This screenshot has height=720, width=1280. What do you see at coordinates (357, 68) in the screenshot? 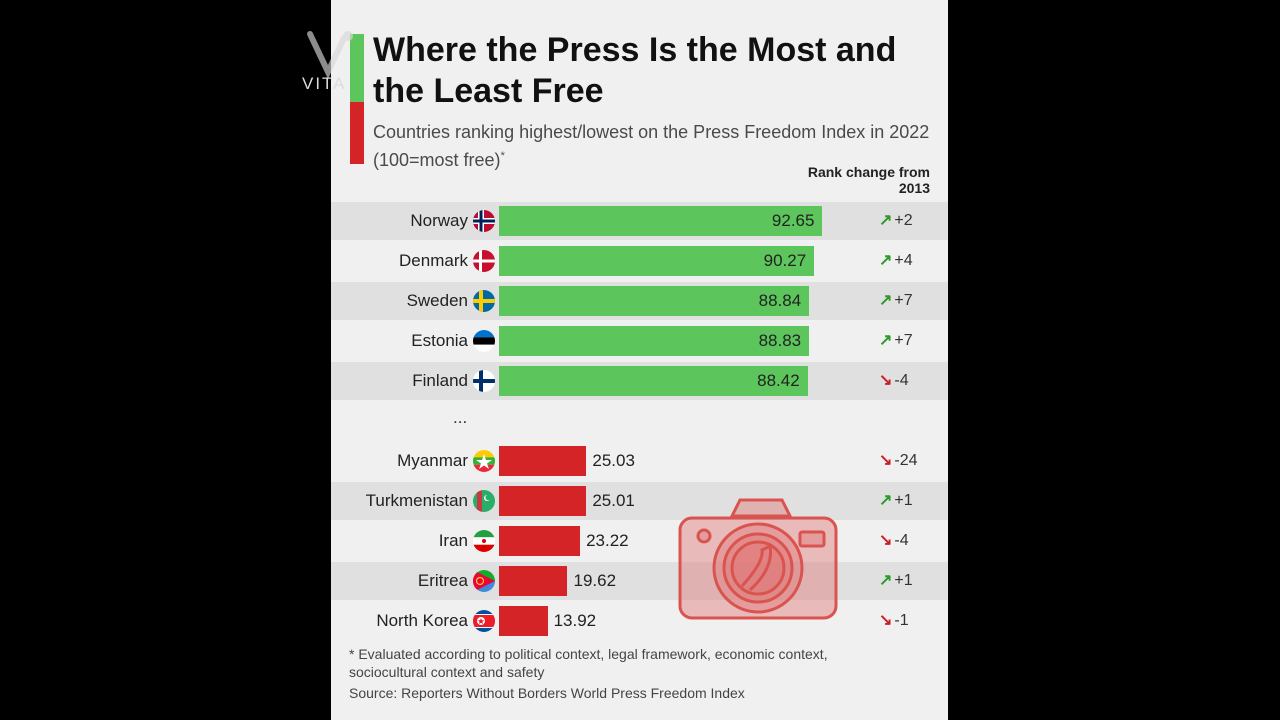
I see `title-accent-green` at bounding box center [357, 68].